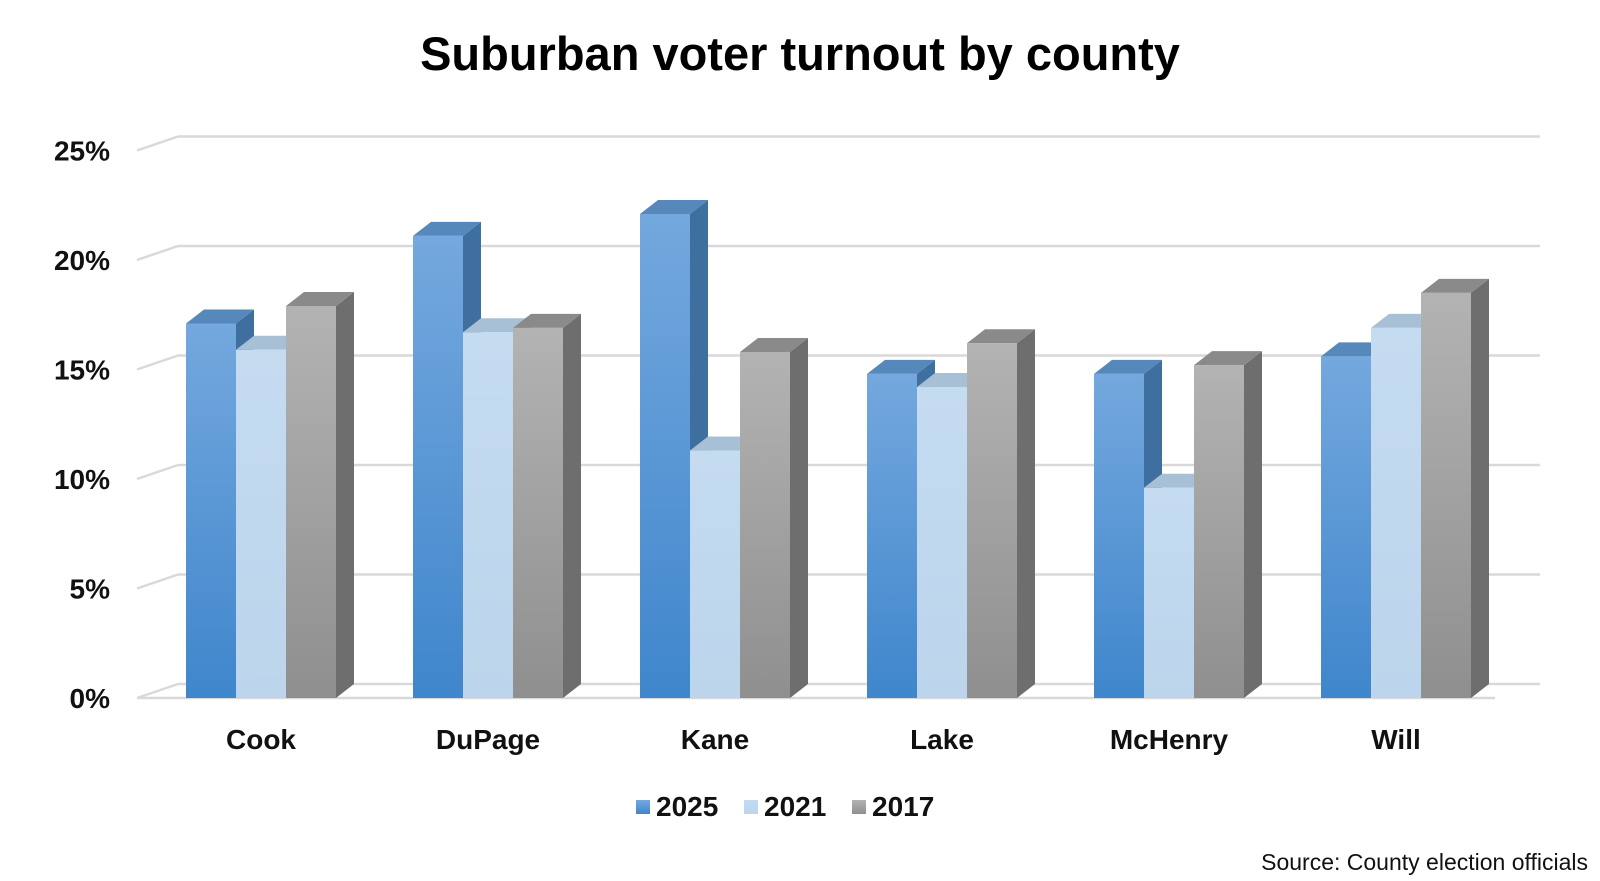 This screenshot has width=1600, height=881. What do you see at coordinates (823, 739) in the screenshot?
I see `x-axis: Cook DuPage Kane Lake McHenry Will` at bounding box center [823, 739].